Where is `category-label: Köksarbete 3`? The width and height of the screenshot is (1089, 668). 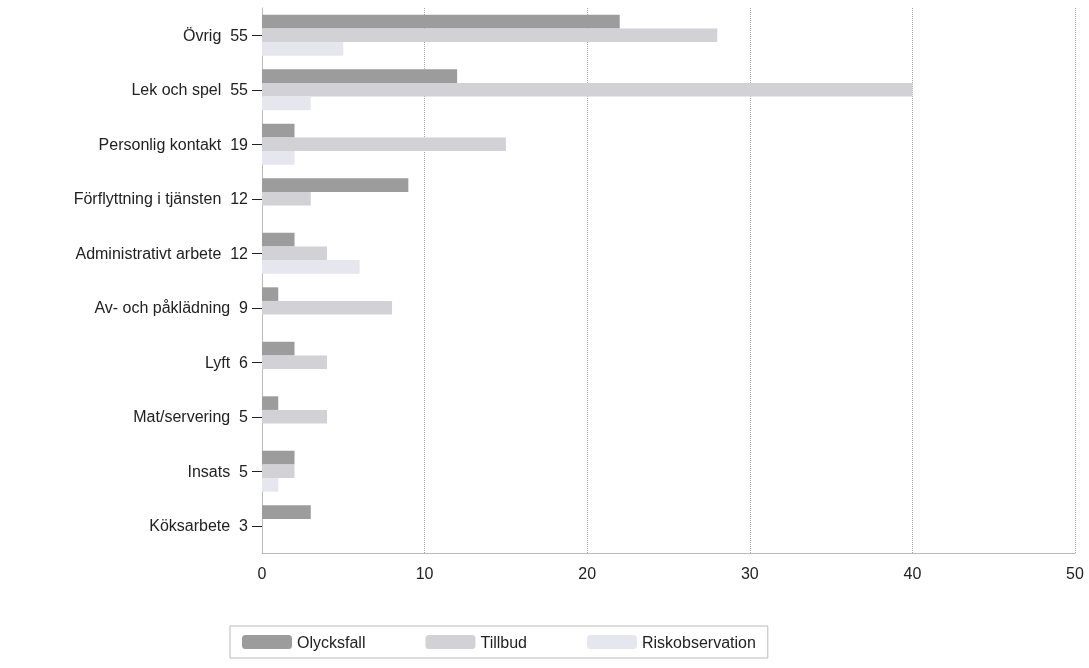
category-label: Köksarbete 3 is located at coordinates (198, 526).